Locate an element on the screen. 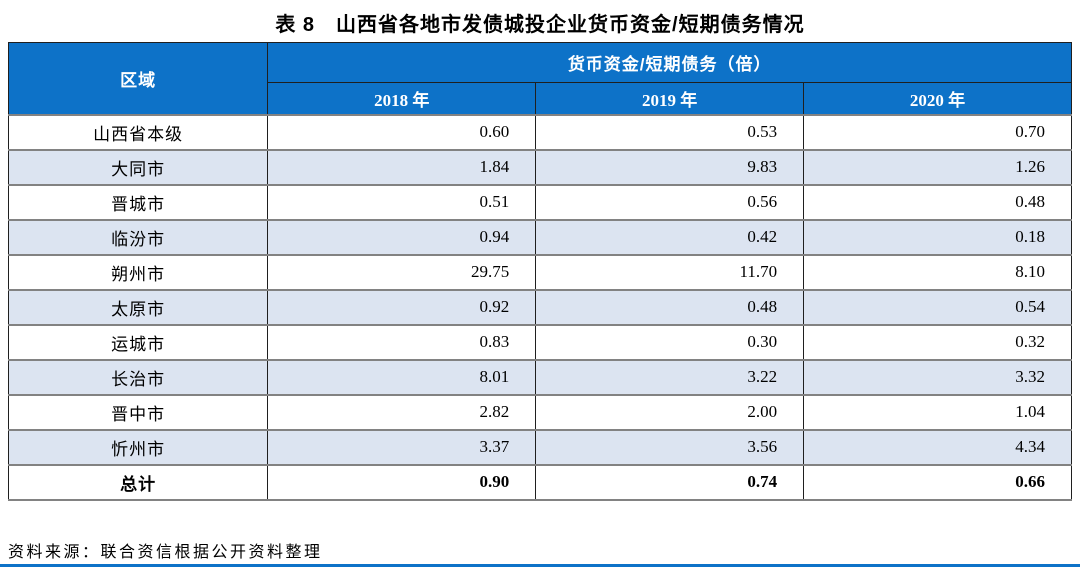  region-cell: 大同市 is located at coordinates (138, 167).